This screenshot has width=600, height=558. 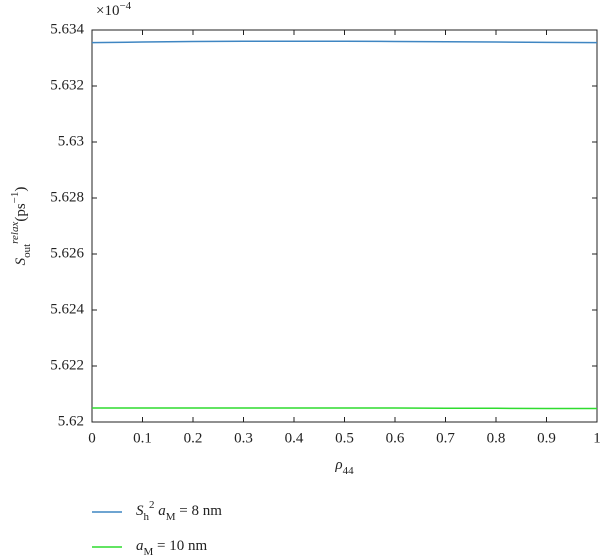 What do you see at coordinates (67, 29) in the screenshot?
I see `y-tick-label: 5.634` at bounding box center [67, 29].